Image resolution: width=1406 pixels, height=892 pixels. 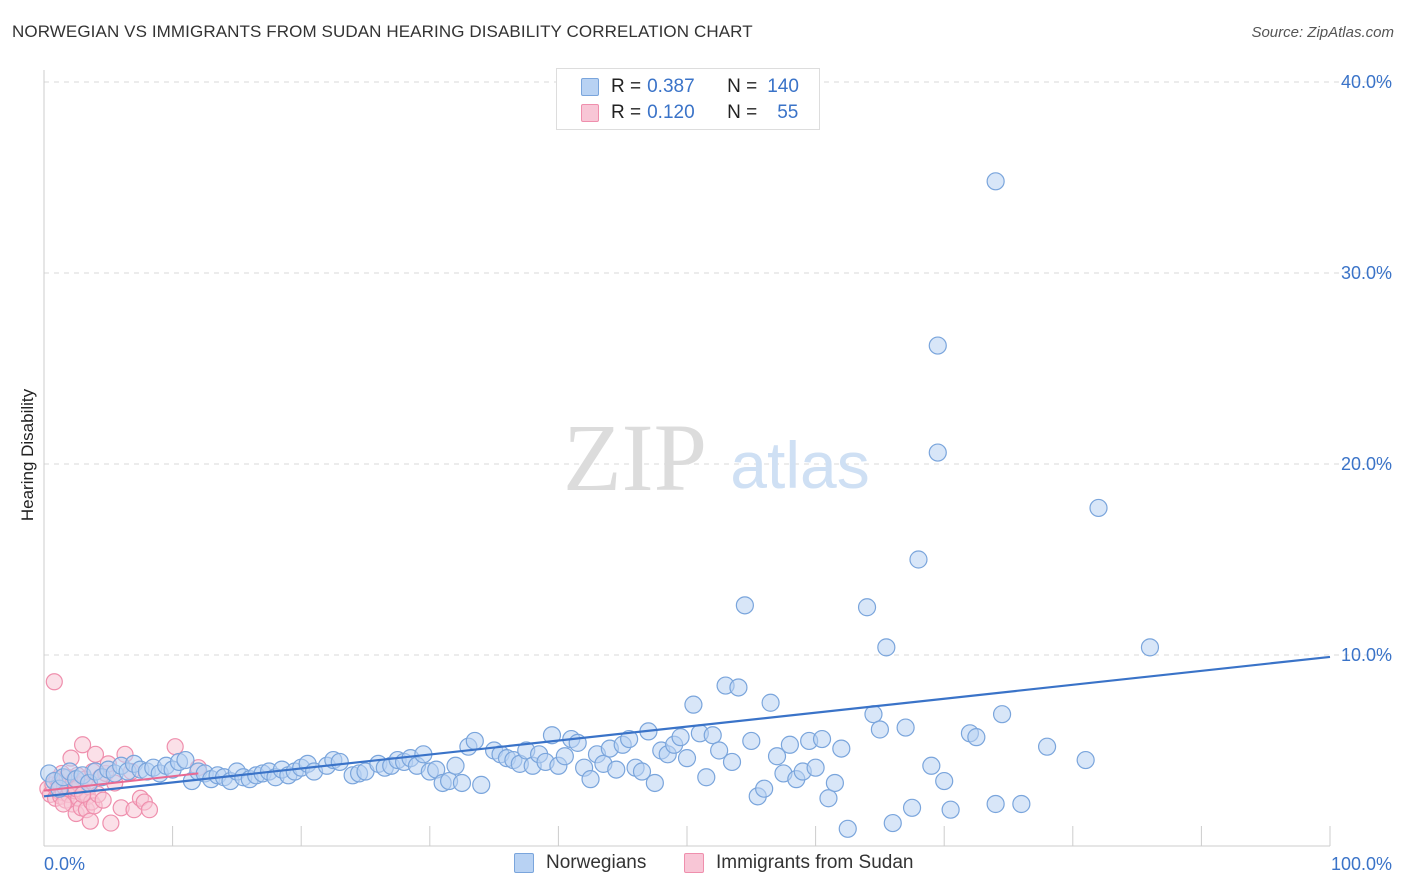 I want to click on legend-item-norwegians: Norwegians, so click(x=580, y=863).